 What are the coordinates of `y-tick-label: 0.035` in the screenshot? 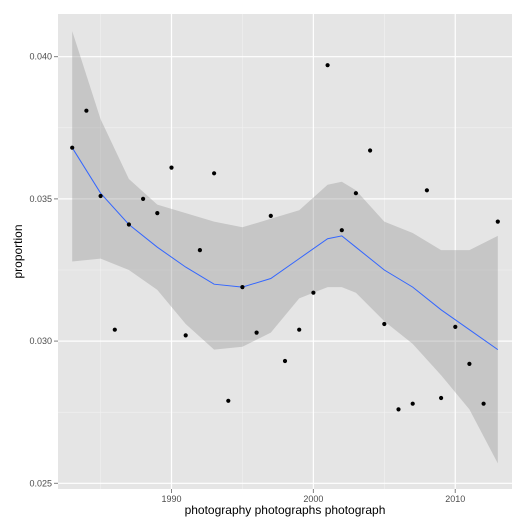 It's located at (40, 199).